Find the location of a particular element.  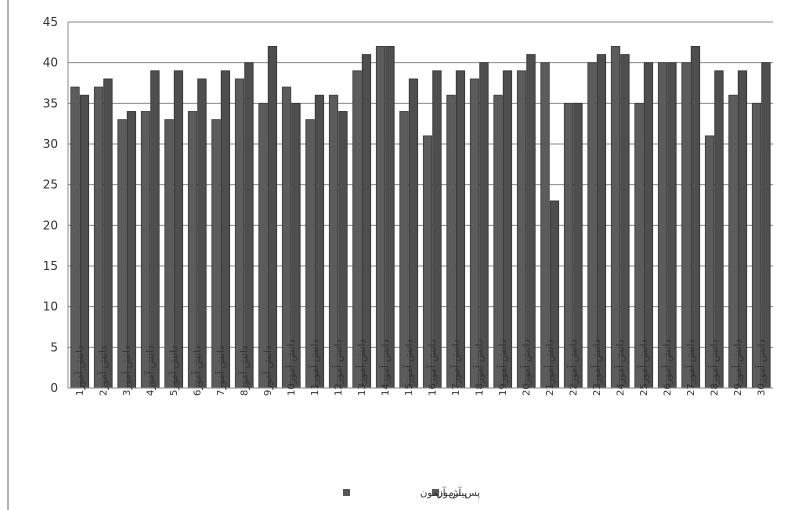

x-category-label: دانش آموز24 is located at coordinates (619, 367).